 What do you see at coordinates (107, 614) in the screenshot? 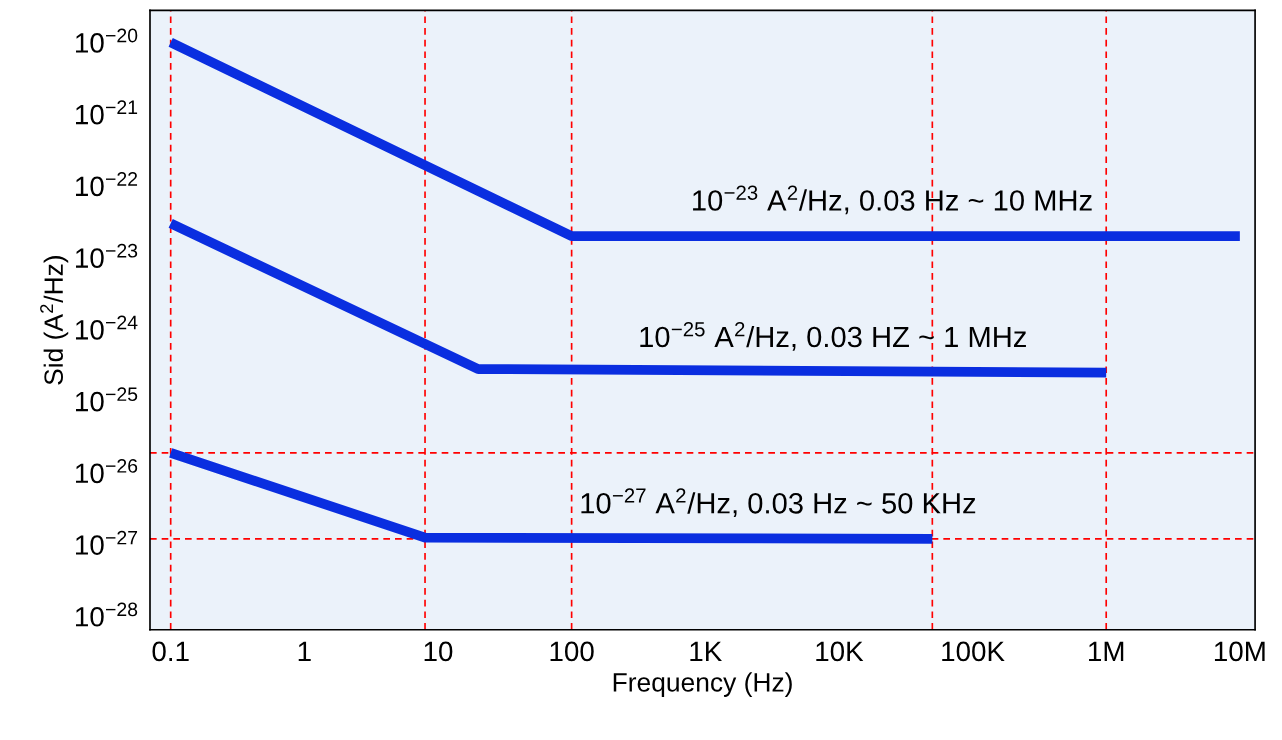
I see `y-tick-label: 10$^{−28}$` at bounding box center [107, 614].